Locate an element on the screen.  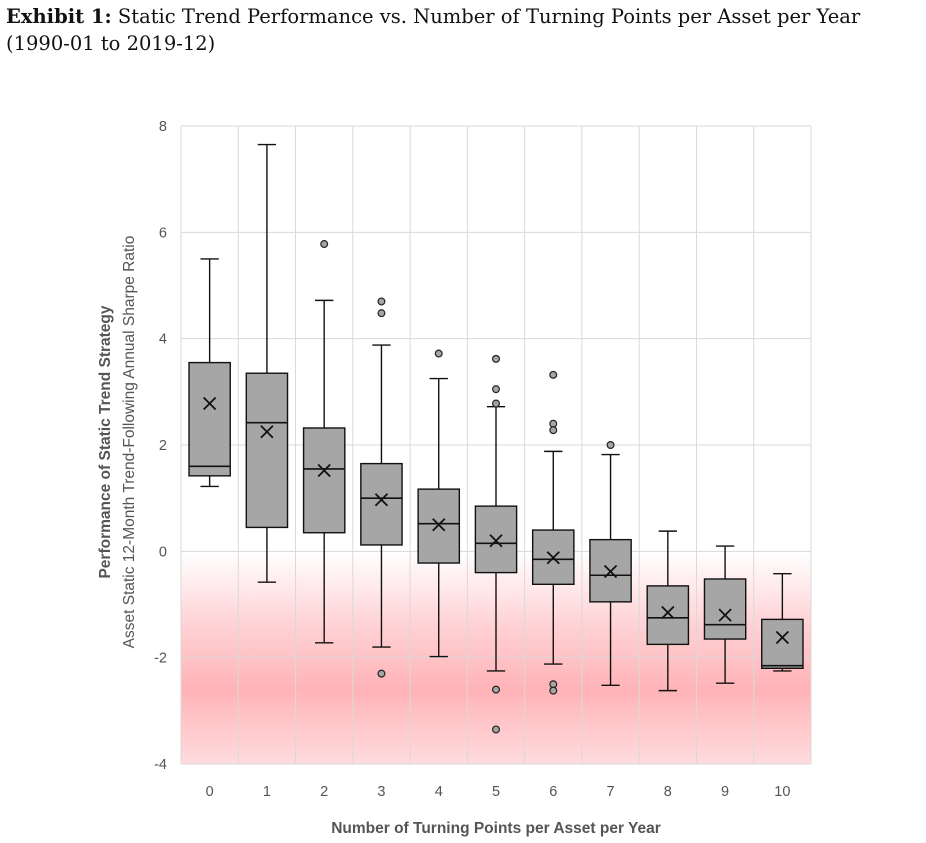
x-tick-label: 10 is located at coordinates (782, 792).